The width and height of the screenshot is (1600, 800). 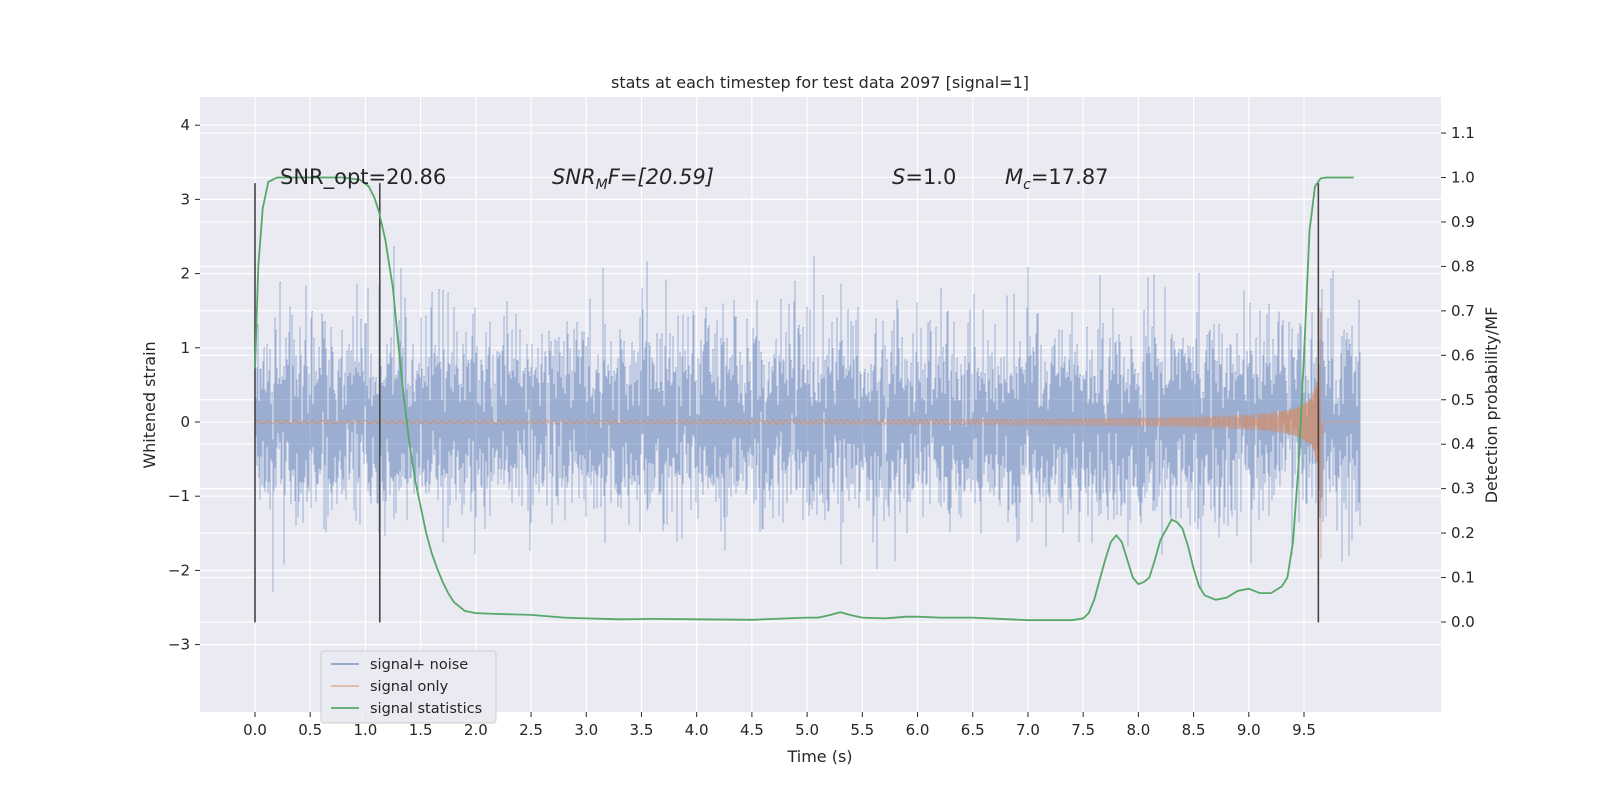 I want to click on x-tick-label: 9.0, so click(x=1249, y=730).